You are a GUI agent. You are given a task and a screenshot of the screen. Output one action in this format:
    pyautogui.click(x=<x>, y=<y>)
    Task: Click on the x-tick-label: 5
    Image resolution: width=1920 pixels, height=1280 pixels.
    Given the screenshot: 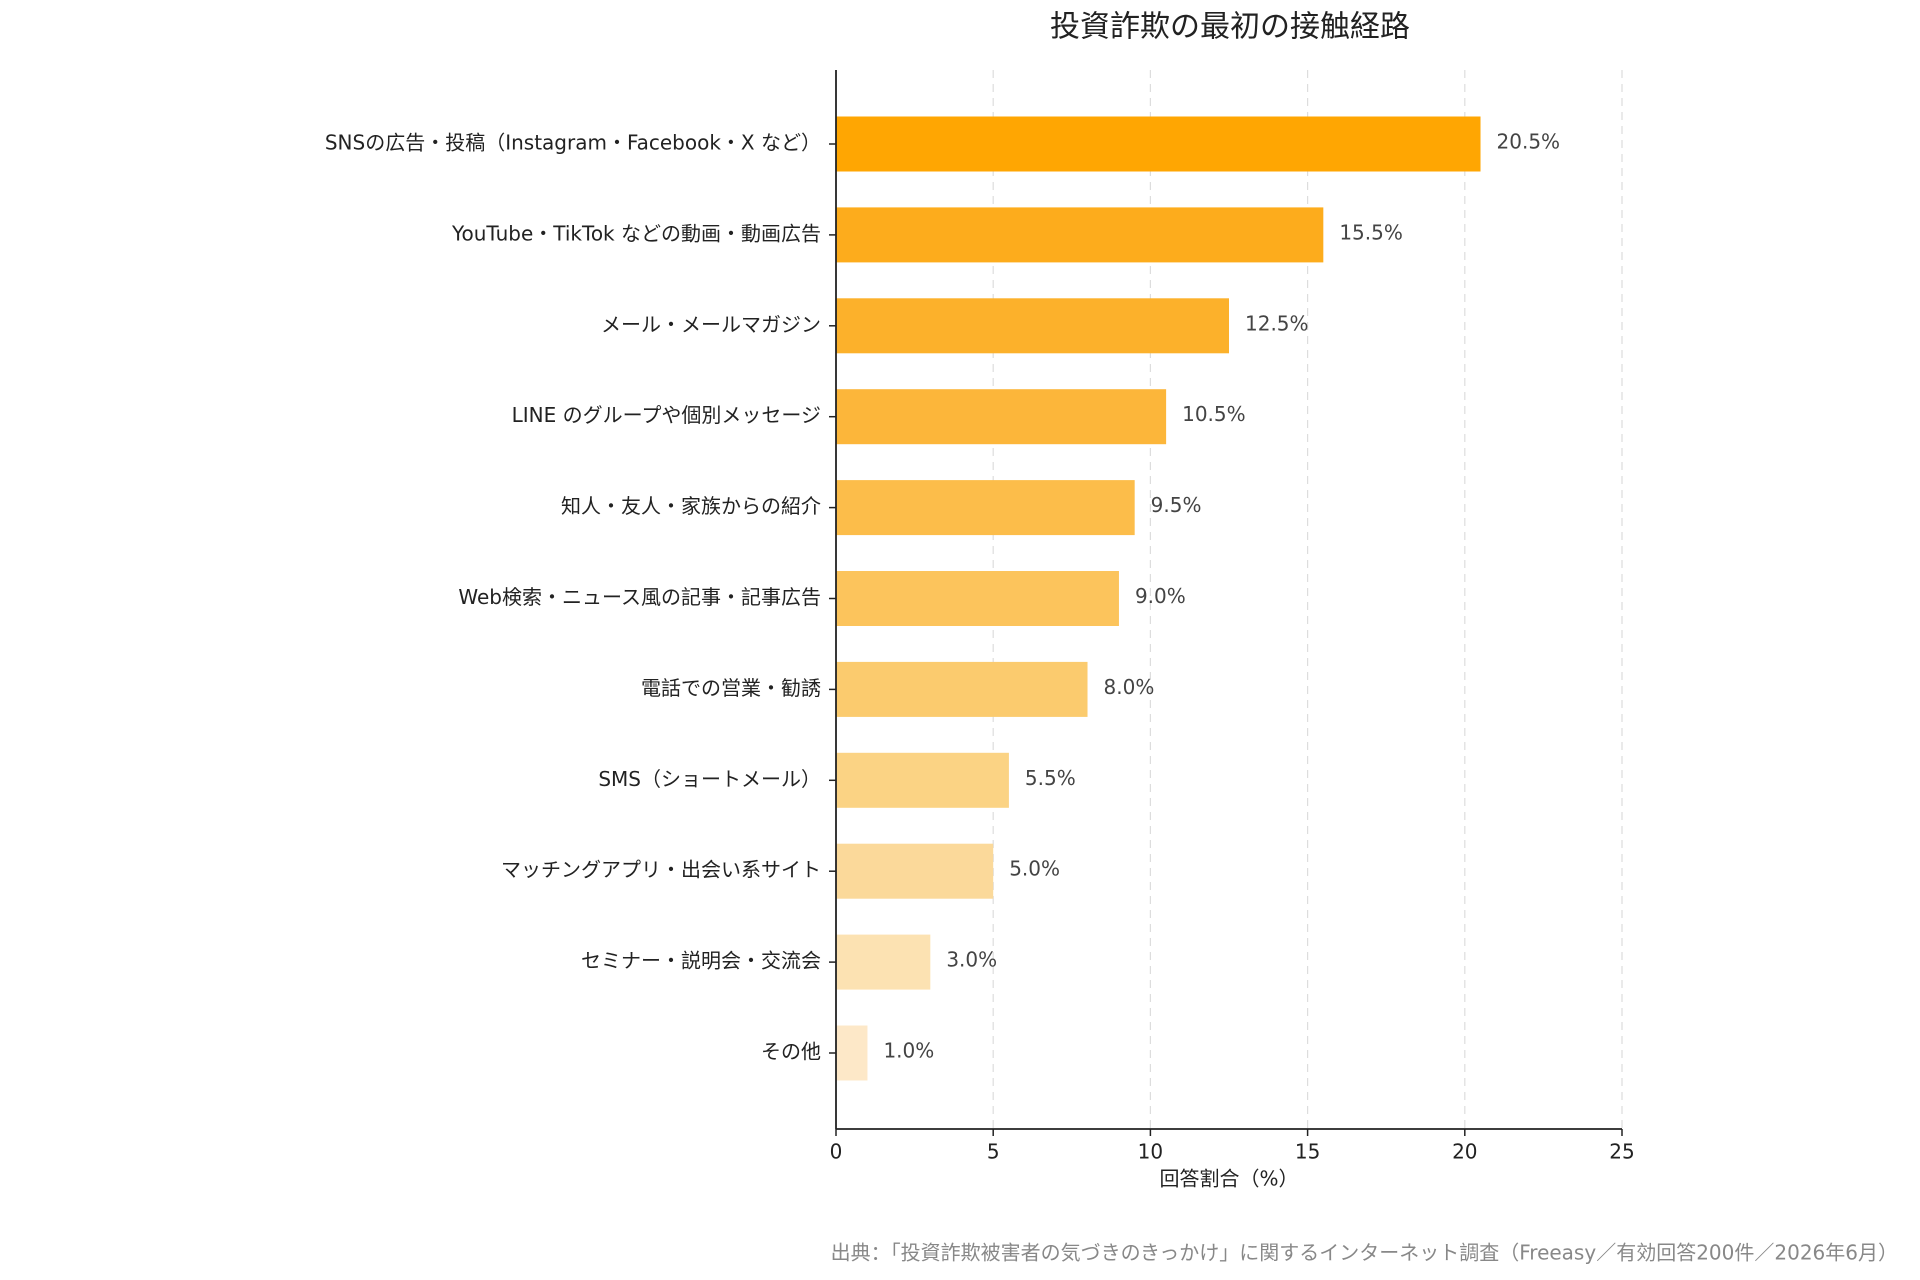 What is the action you would take?
    pyautogui.click(x=993, y=1152)
    